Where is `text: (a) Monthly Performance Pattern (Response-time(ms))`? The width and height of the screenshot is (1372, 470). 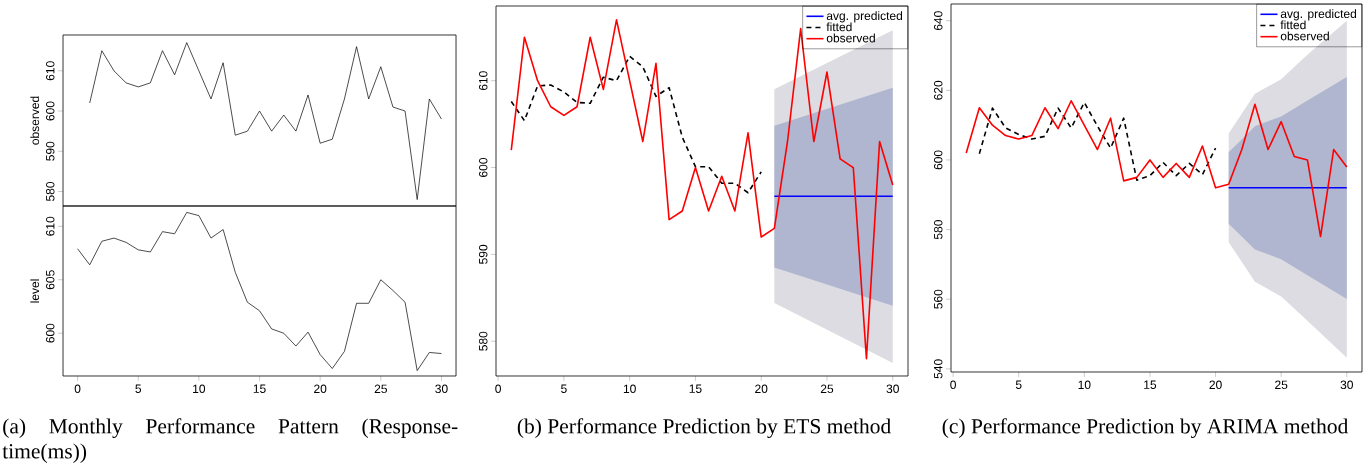 text: (a) Monthly Performance Pattern (Response-time(ms)) is located at coordinates (230, 440).